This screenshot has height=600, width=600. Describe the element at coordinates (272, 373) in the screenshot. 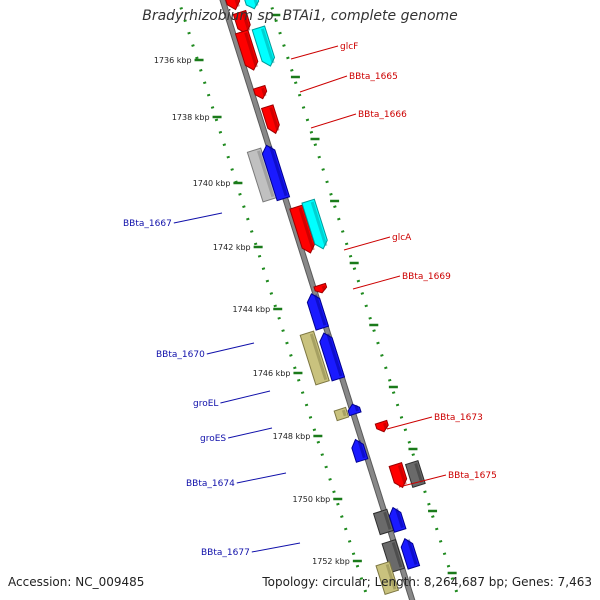

I see `position-label-6: 1746 kbp` at that location.